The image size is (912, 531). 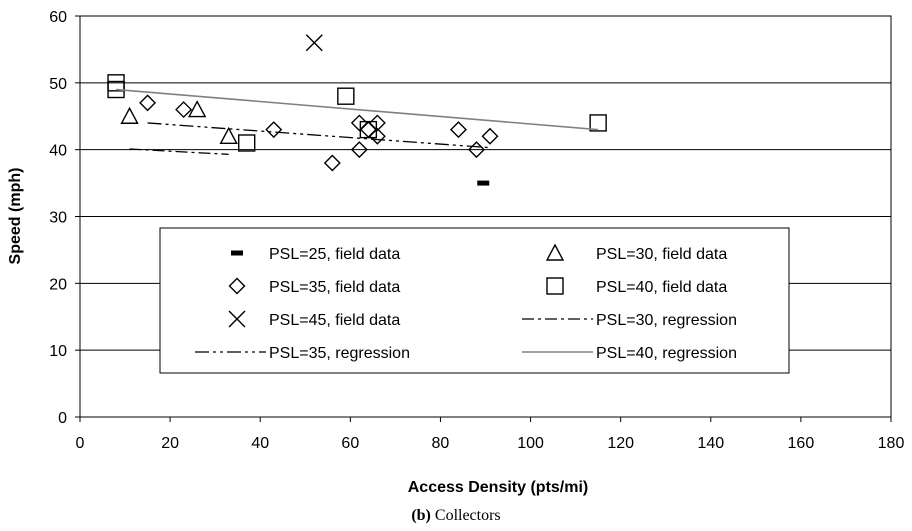 I want to click on legend-label-3: PSL=40, field data, so click(x=661, y=287).